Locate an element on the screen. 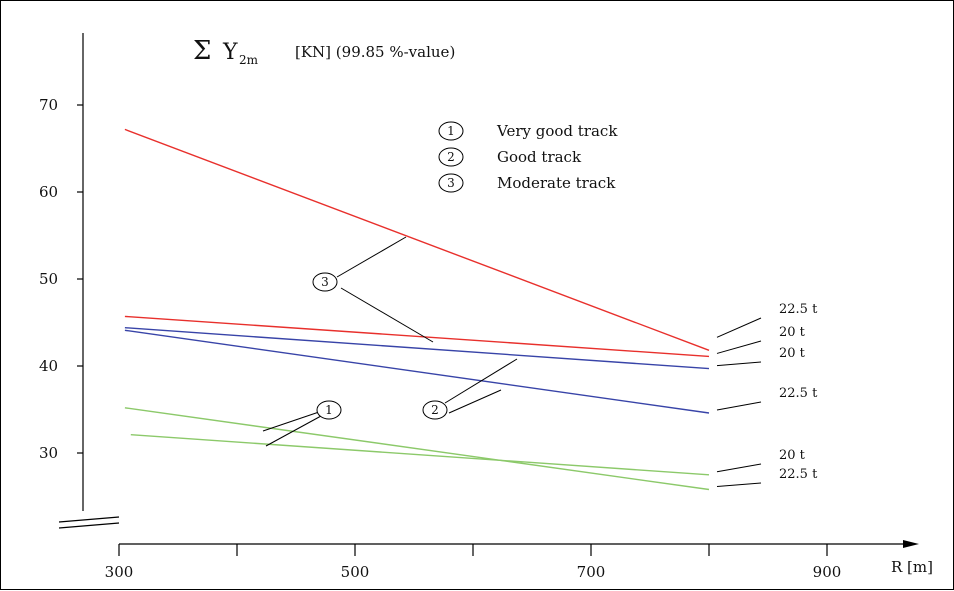 The height and width of the screenshot is (591, 954). x-tick-label: 700 is located at coordinates (591, 572).